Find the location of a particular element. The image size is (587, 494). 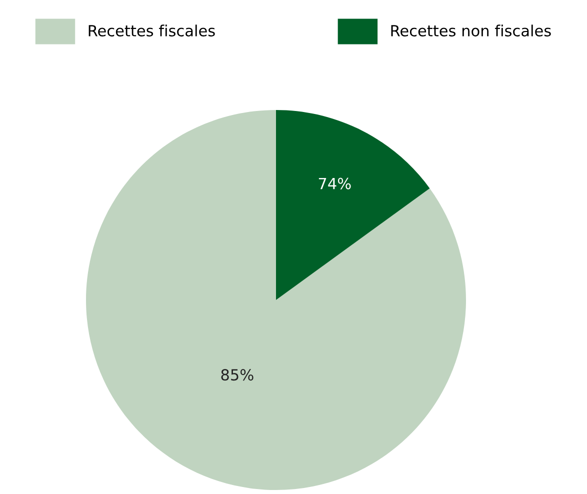

pie-slice is located at coordinates (353, 205).